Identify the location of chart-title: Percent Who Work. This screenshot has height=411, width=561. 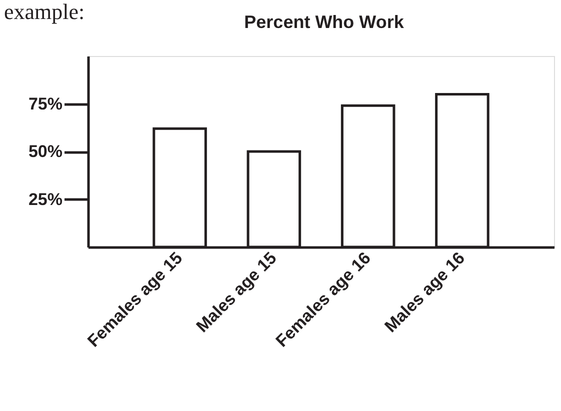
(324, 22).